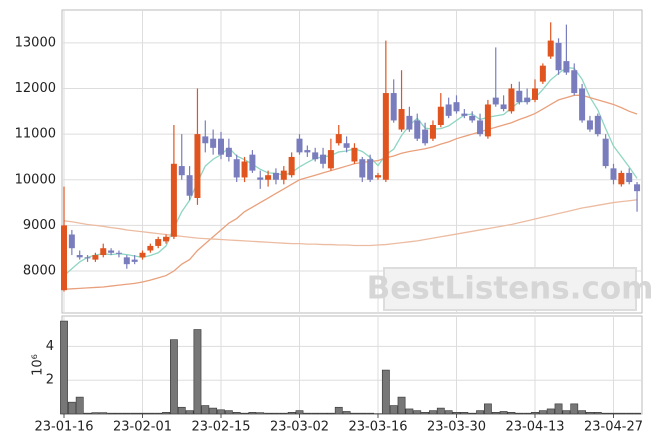  What do you see at coordinates (220, 427) in the screenshot?
I see `x-tick-label: 23-02-15` at bounding box center [220, 427].